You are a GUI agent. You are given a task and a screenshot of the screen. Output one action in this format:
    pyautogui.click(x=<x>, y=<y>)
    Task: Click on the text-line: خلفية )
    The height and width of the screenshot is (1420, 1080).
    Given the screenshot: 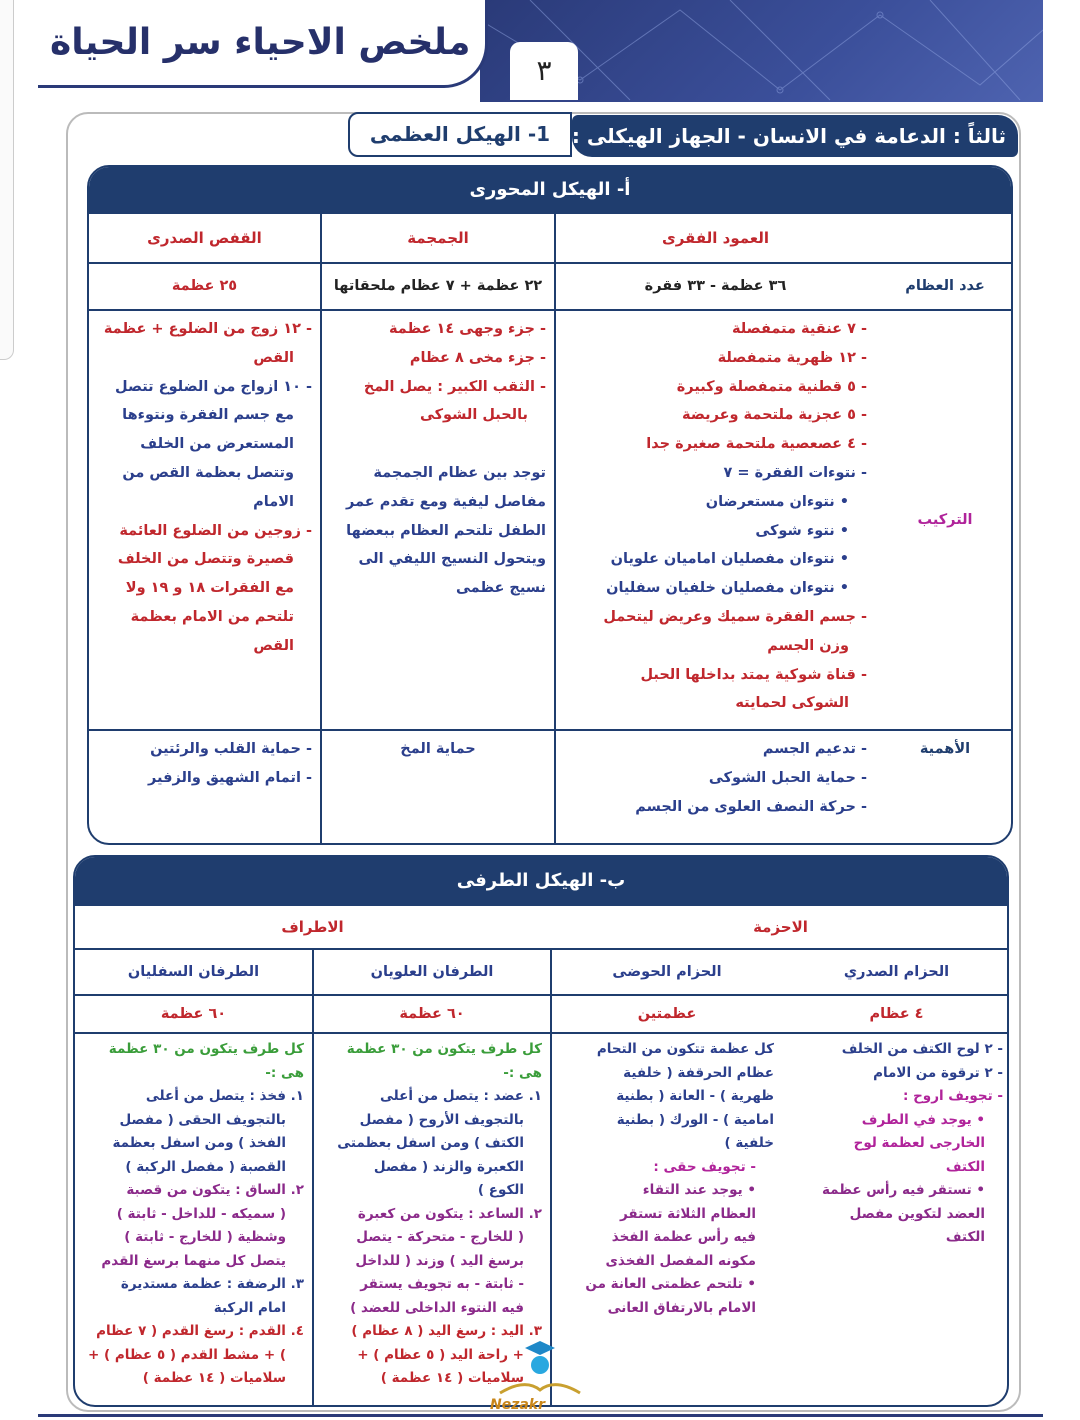 What is the action you would take?
    pyautogui.click(x=749, y=1143)
    